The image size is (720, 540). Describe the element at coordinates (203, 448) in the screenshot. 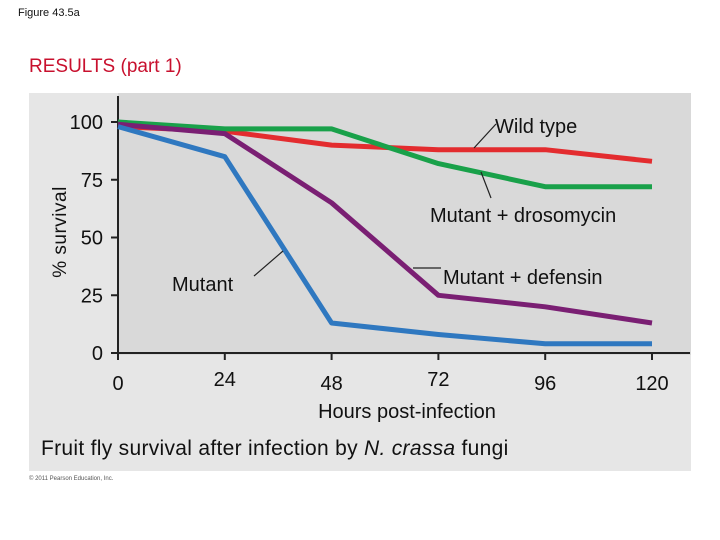

I see `caption-prefix: Fruit fly survival after infection by` at that location.